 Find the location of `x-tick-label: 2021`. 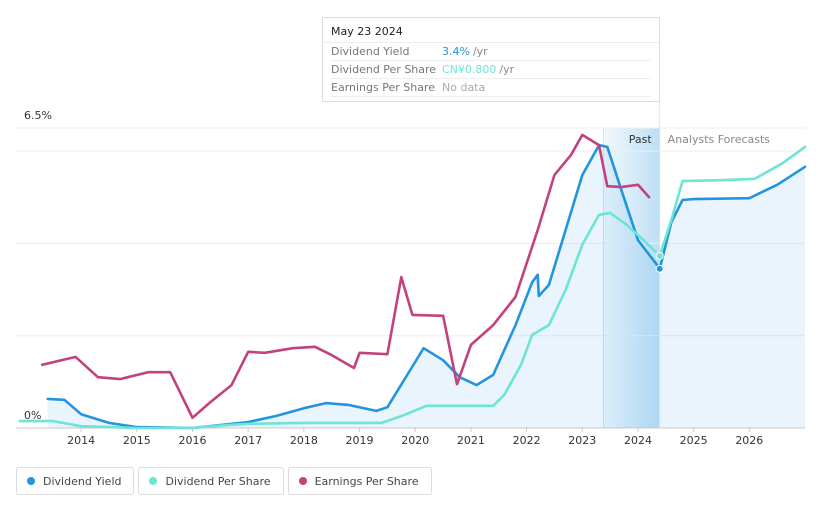

x-tick-label: 2021 is located at coordinates (471, 440).